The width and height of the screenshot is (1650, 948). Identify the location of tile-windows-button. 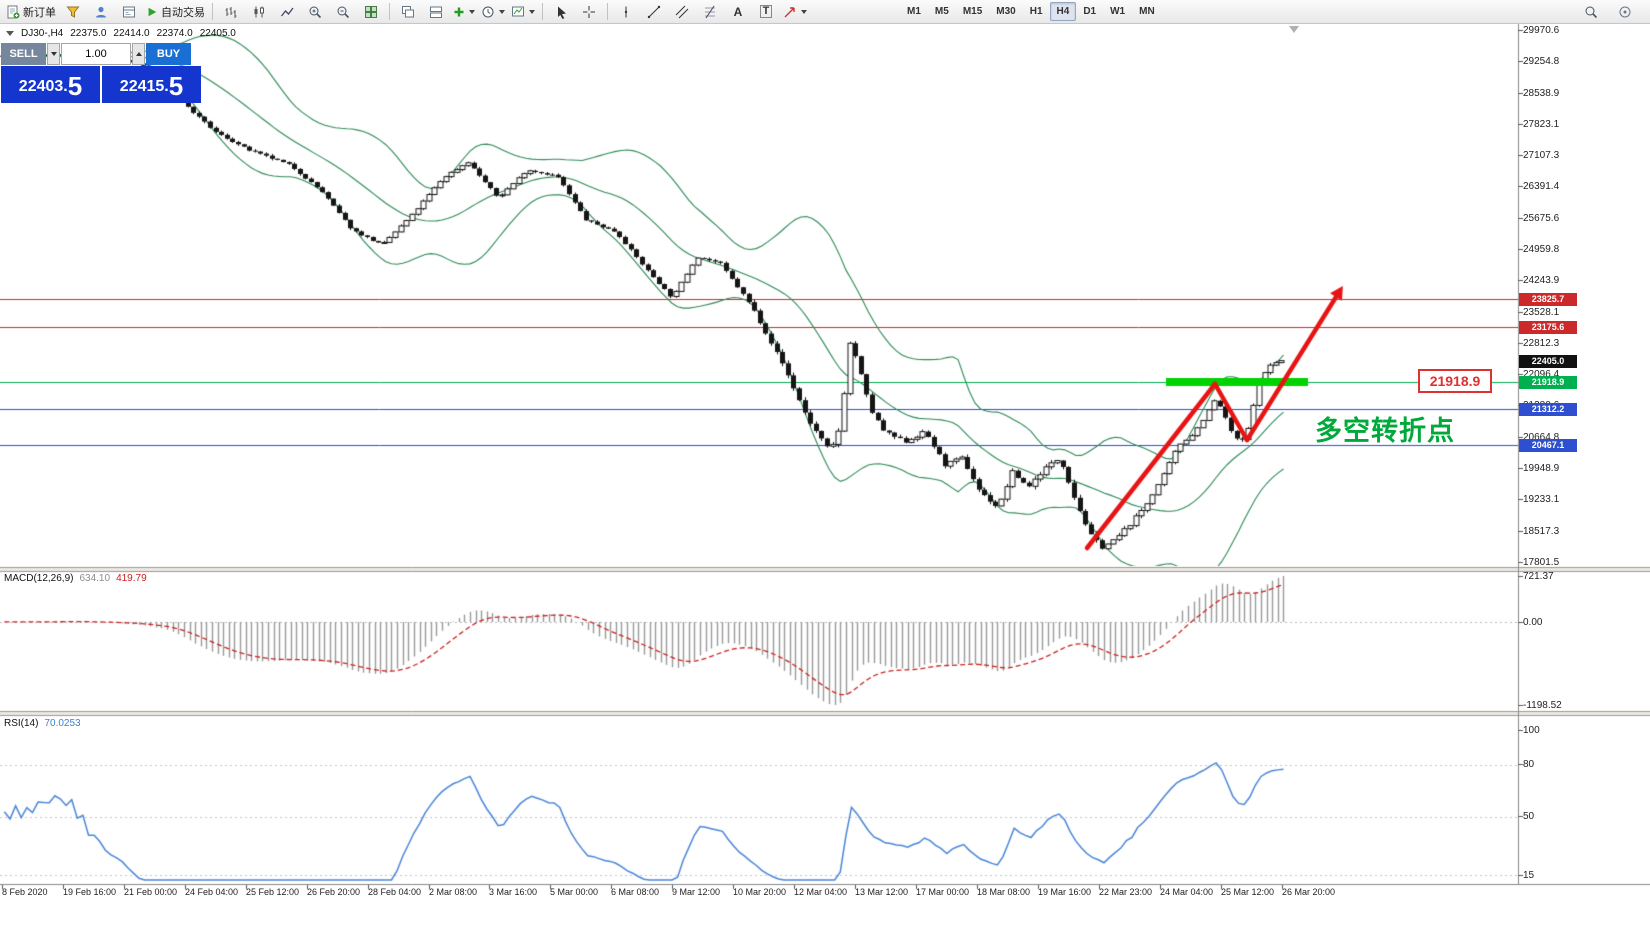
(371, 12).